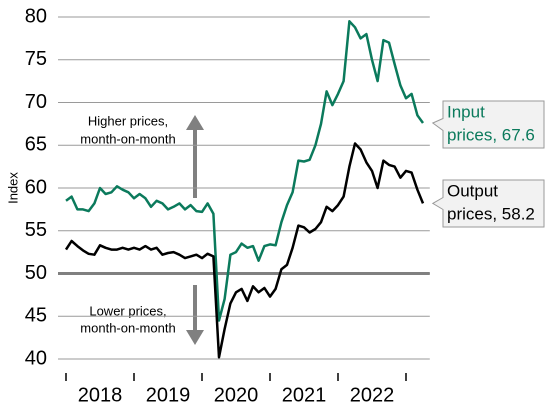 This screenshot has width=545, height=409. Describe the element at coordinates (128, 120) in the screenshot. I see `annotation: Higher prices,` at that location.